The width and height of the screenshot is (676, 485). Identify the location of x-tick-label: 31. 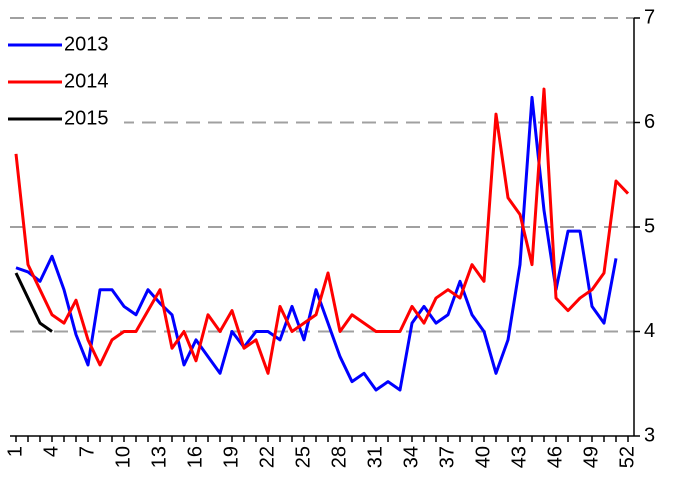
(375, 457).